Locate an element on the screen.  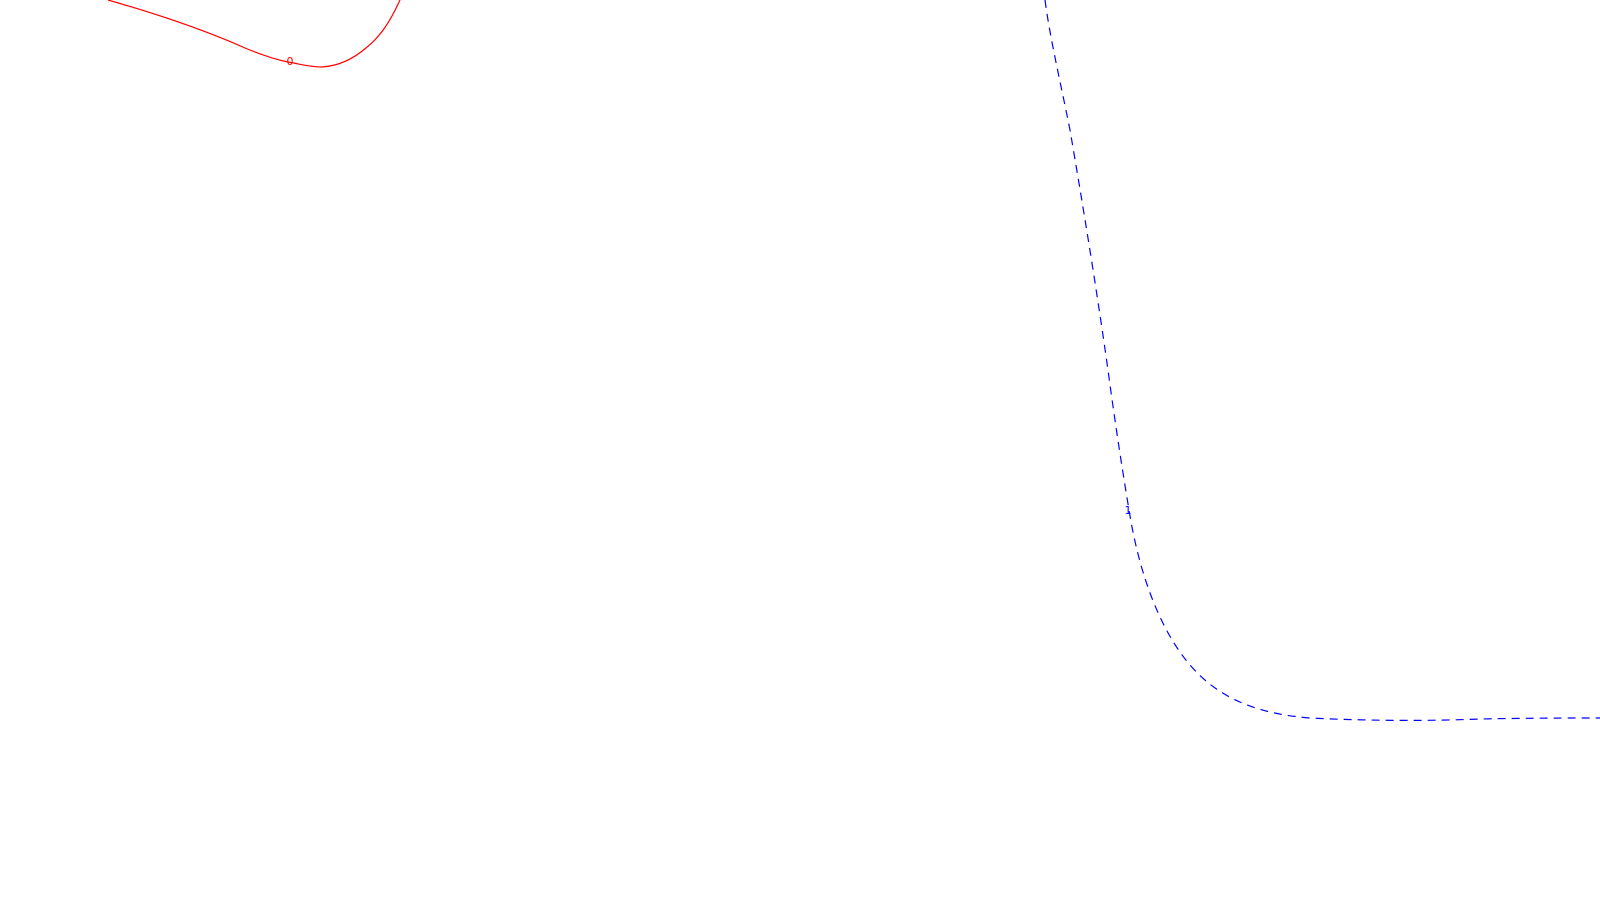
contour-label-0: 0 is located at coordinates (290, 61).